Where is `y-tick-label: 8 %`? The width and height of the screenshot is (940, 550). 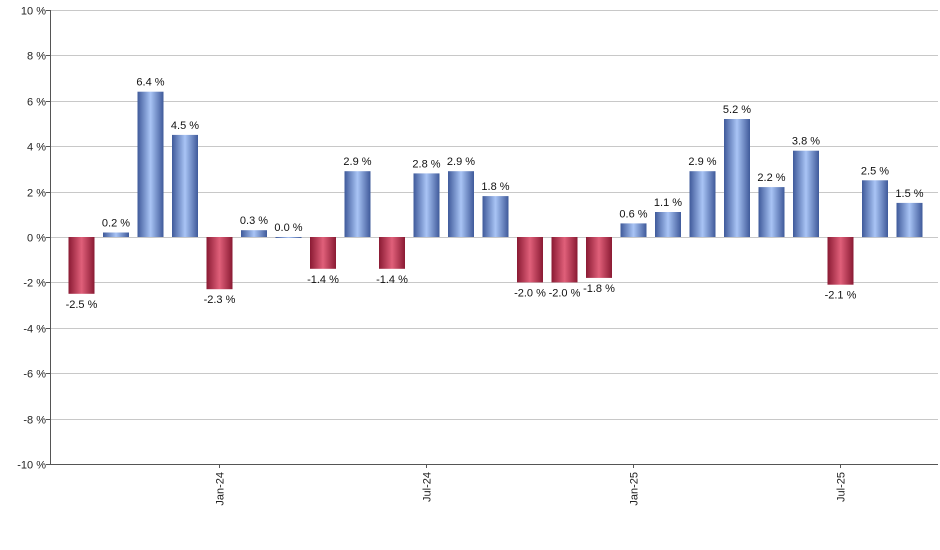 y-tick-label: 8 % is located at coordinates (36, 57).